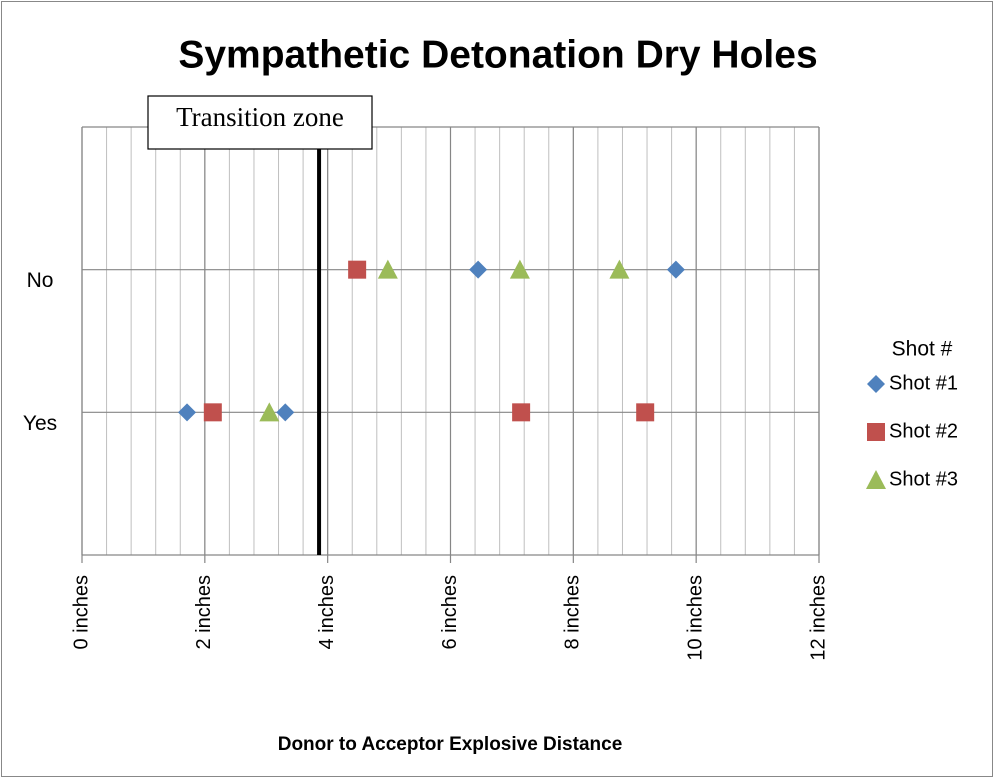 This screenshot has height=782, width=997. I want to click on x-axis-title: Donor to Acceptor Explosive Distance, so click(450, 744).